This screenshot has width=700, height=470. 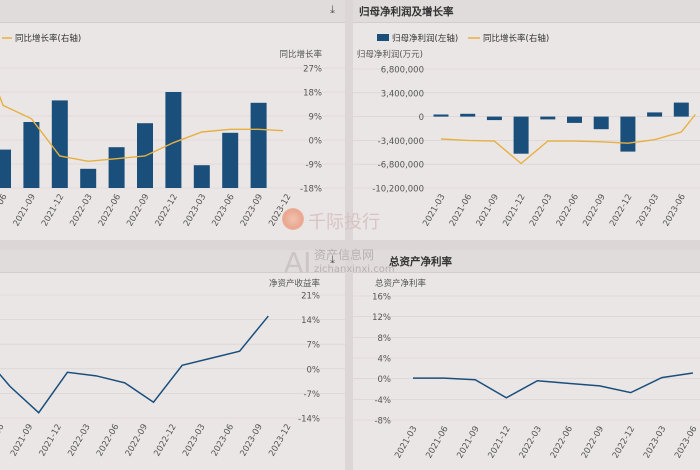 What do you see at coordinates (381, 318) in the screenshot?
I see `tick-label: 12%` at bounding box center [381, 318].